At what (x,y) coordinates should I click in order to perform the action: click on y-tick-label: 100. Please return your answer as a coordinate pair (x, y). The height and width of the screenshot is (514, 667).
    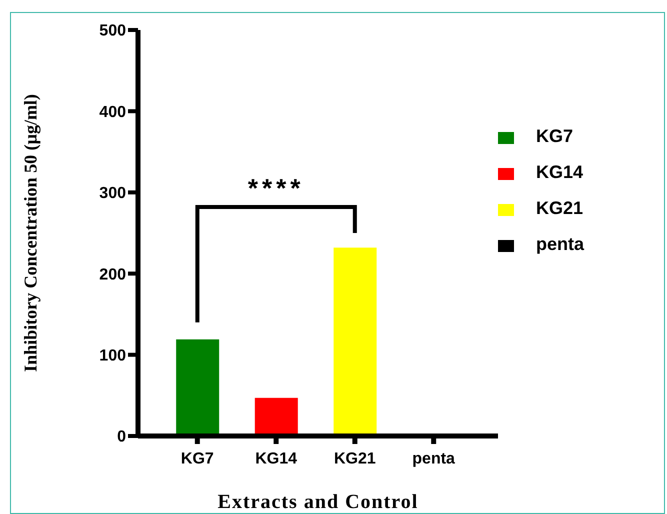
    Looking at the image, I should click on (112, 355).